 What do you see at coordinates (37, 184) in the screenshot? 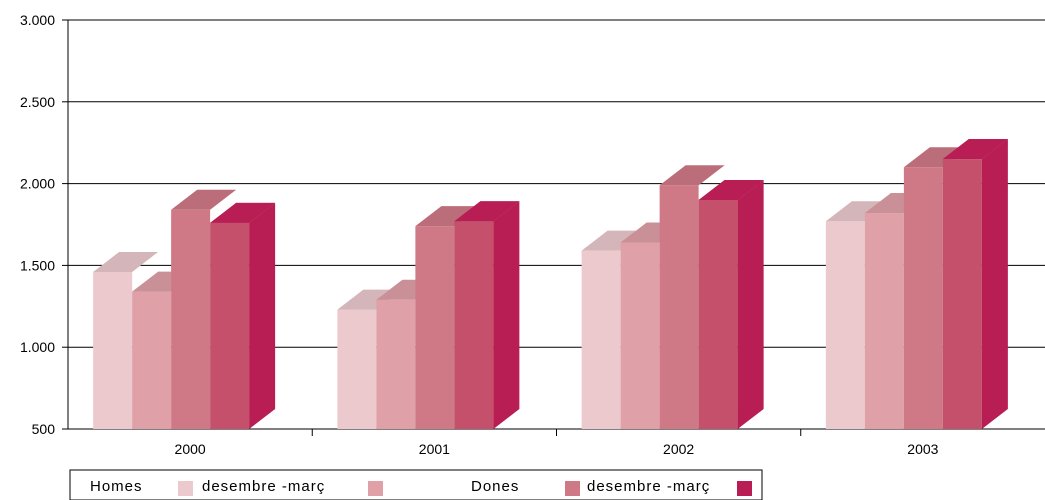
I see `y-tick-label: 2.000` at bounding box center [37, 184].